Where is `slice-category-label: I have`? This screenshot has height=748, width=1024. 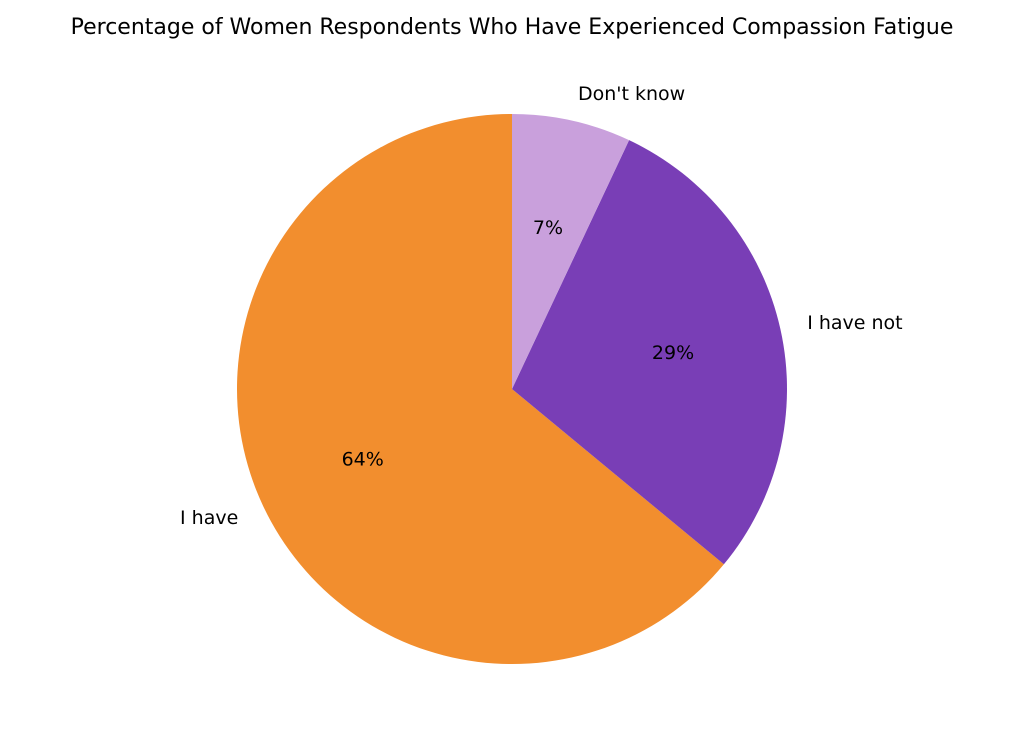 slice-category-label: I have is located at coordinates (209, 518).